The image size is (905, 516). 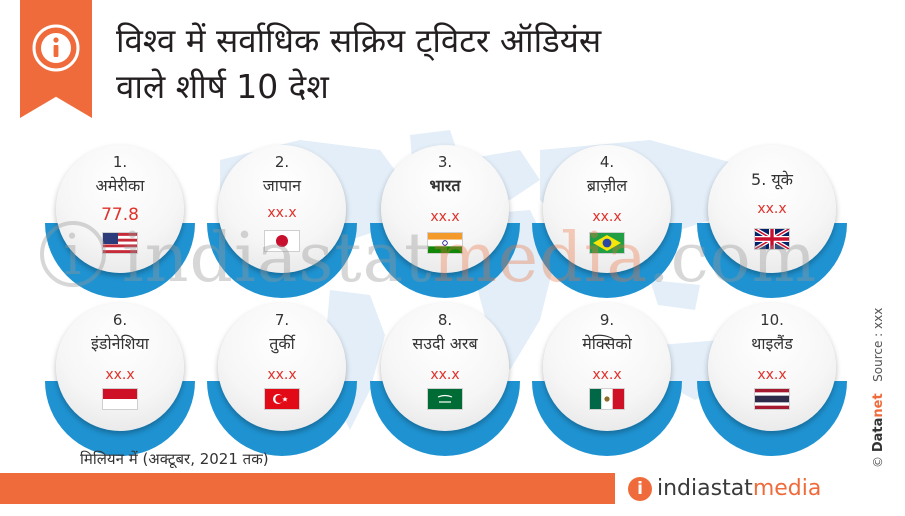 I want to click on country-card-3: 3. भारत xx.x, so click(x=445, y=221).